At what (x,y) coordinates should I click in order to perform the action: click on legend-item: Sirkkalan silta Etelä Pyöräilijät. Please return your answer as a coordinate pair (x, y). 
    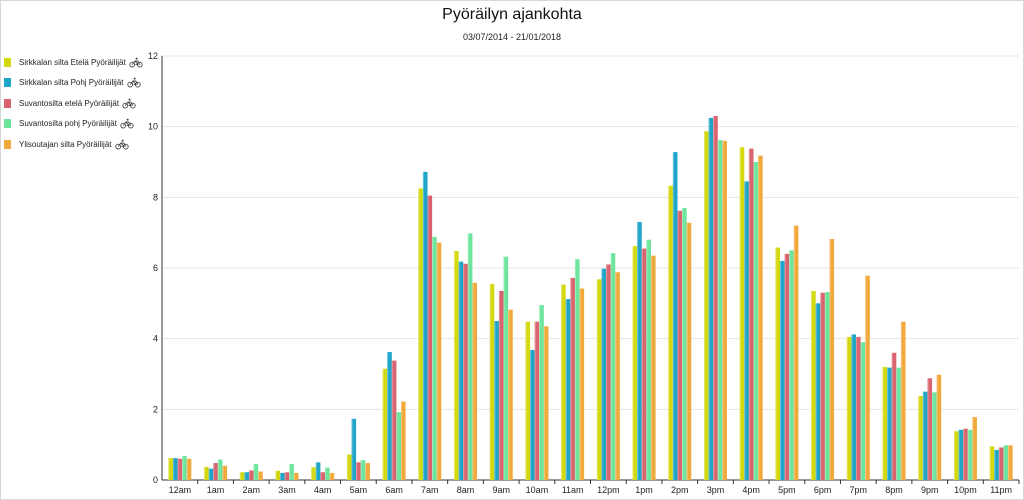
    Looking at the image, I should click on (73, 62).